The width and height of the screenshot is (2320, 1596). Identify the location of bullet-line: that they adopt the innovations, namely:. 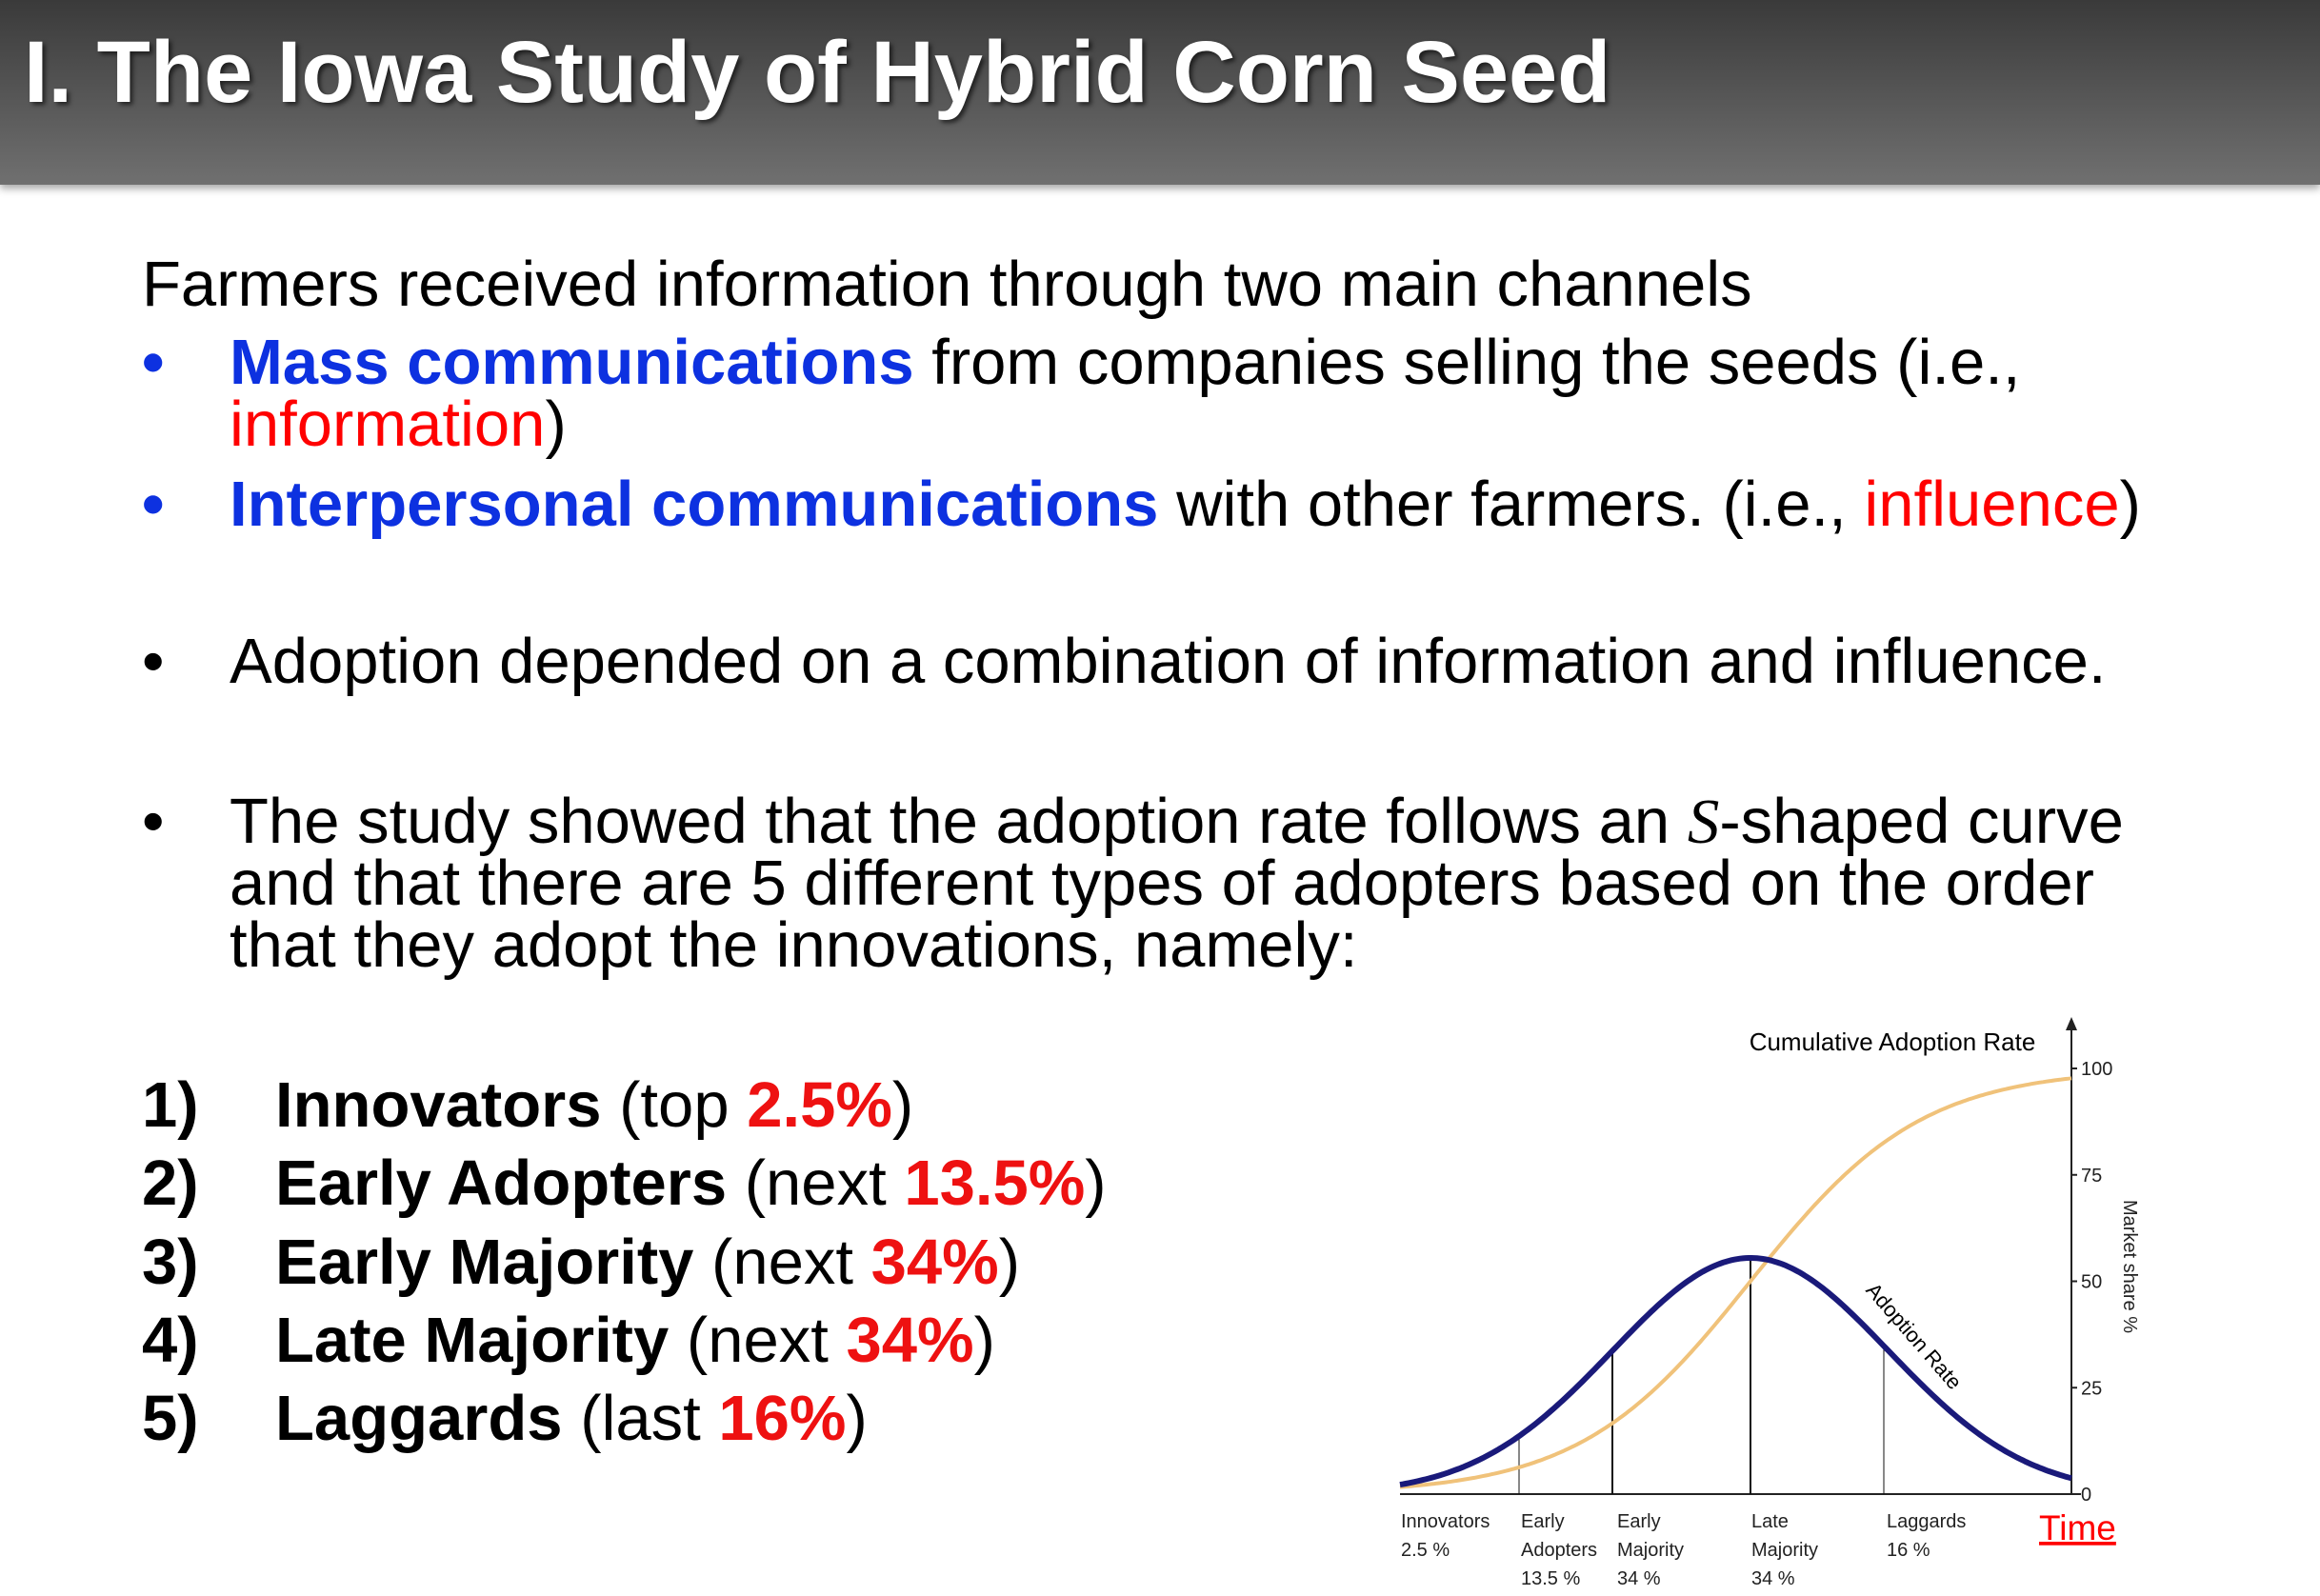
(794, 945).